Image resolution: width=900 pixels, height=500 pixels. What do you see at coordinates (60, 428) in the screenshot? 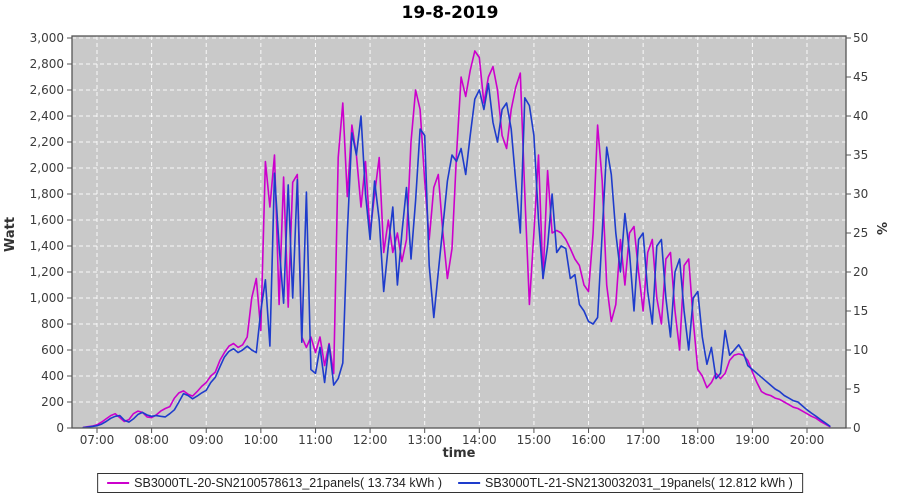
I see `y-left-tick-label: 0` at bounding box center [60, 428].